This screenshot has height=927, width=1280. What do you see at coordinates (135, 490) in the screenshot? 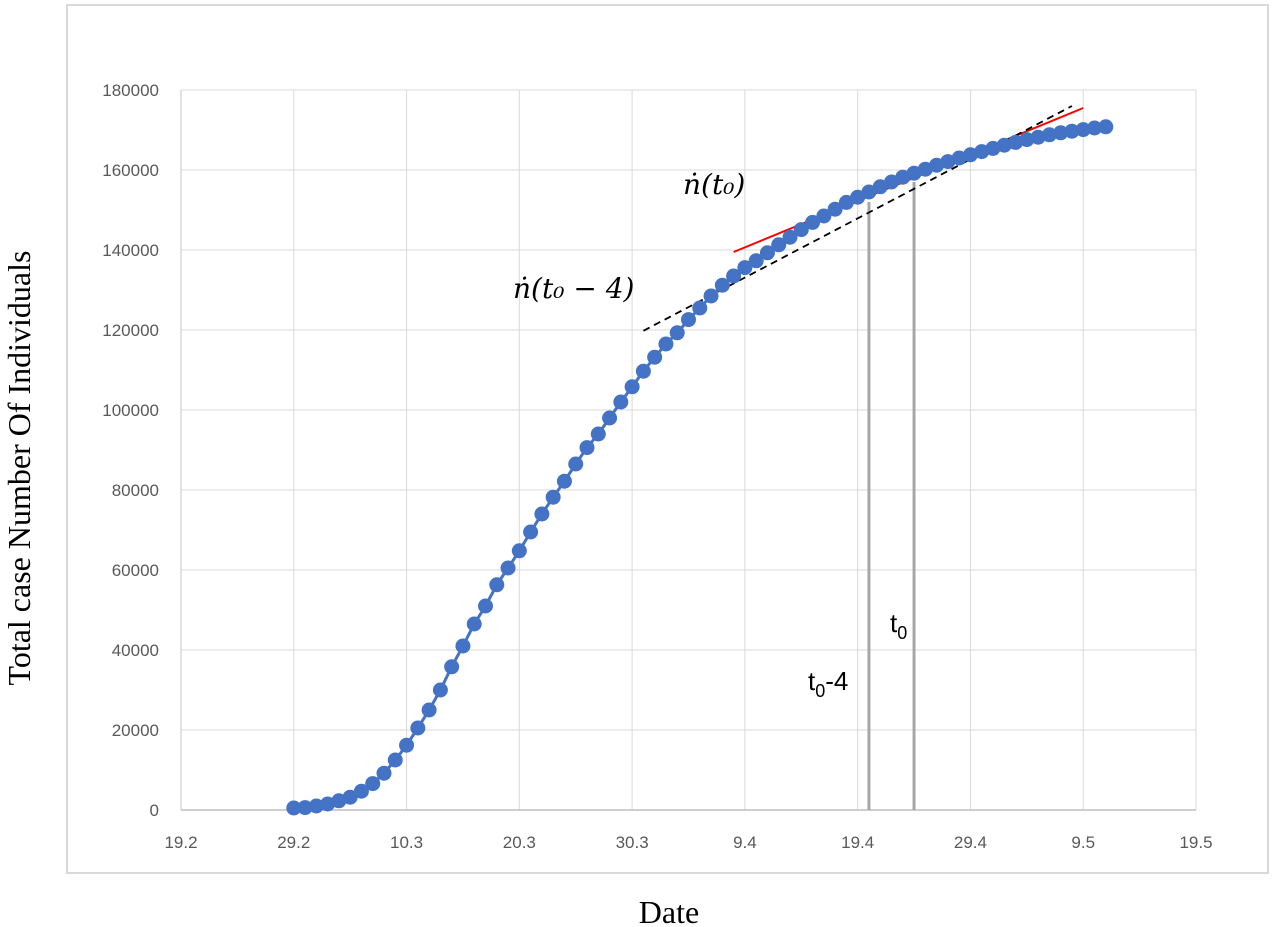
I see `y-tick-label: 80000` at bounding box center [135, 490].